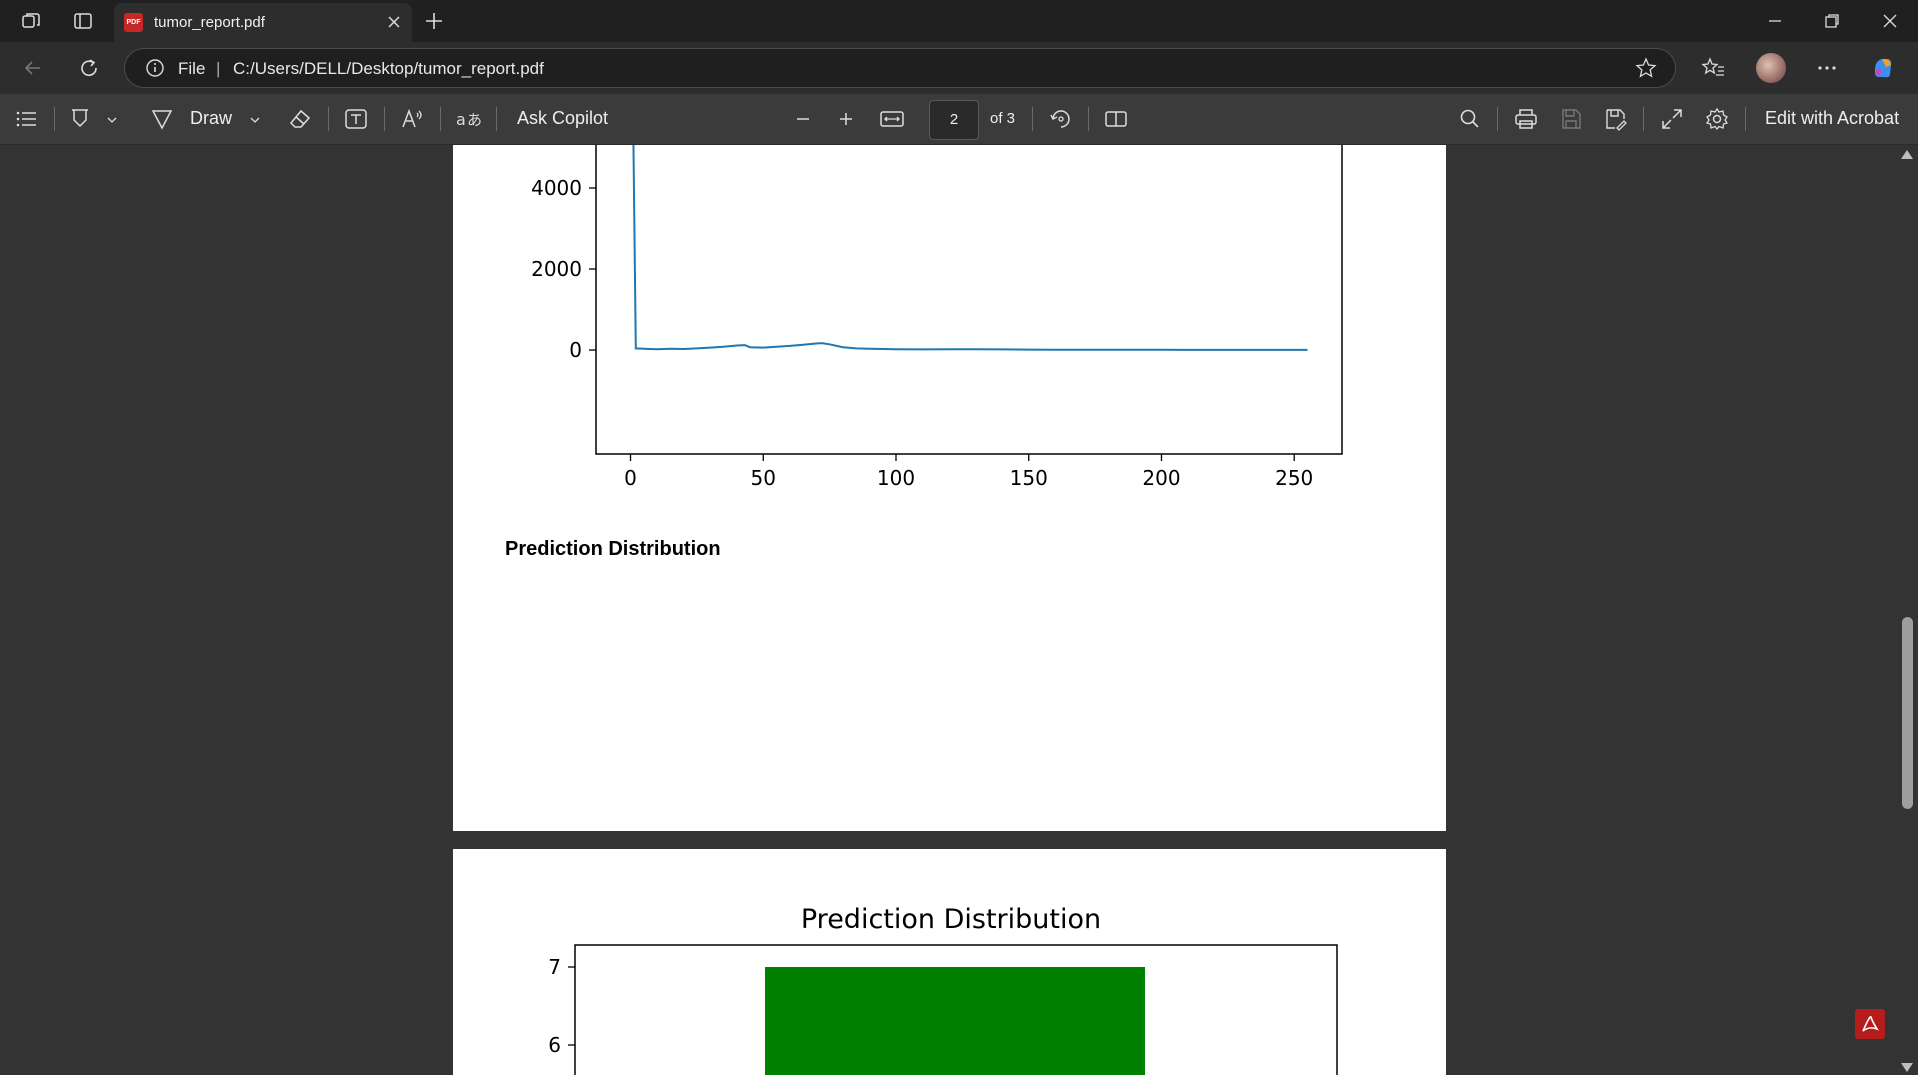 The height and width of the screenshot is (1075, 1918). Describe the element at coordinates (563, 118) in the screenshot. I see `ask-copilot-button: Ask Copilot` at that location.